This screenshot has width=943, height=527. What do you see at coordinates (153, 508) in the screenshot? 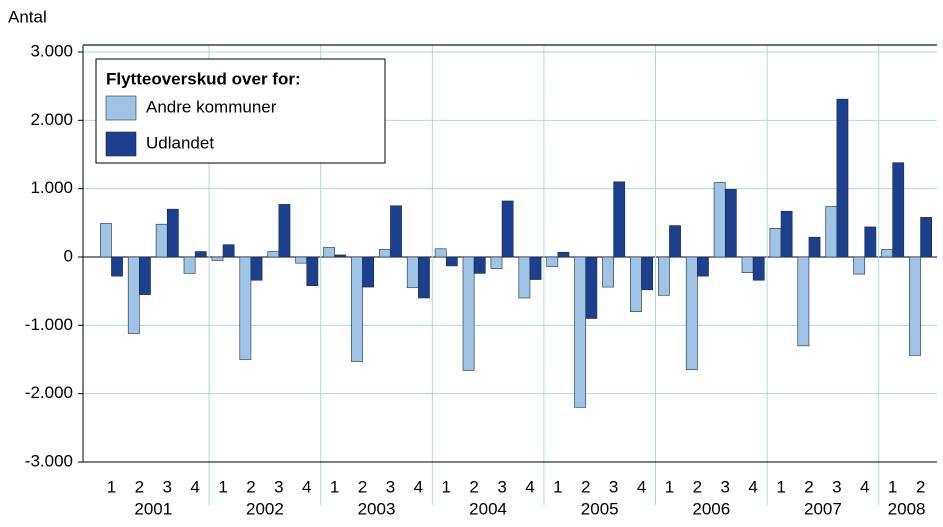
I see `year-label: 2001` at bounding box center [153, 508].